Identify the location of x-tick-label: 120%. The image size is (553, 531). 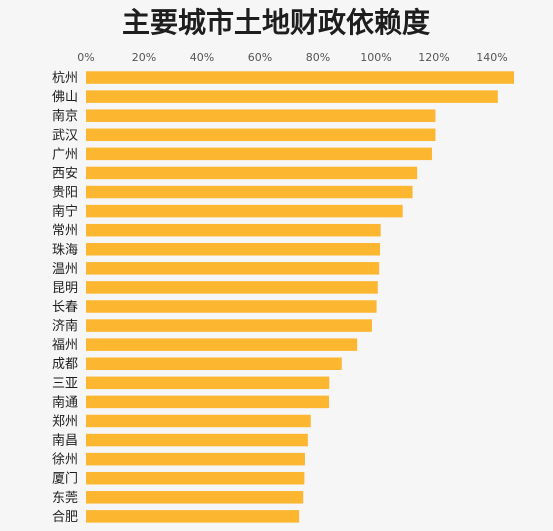
(433, 57).